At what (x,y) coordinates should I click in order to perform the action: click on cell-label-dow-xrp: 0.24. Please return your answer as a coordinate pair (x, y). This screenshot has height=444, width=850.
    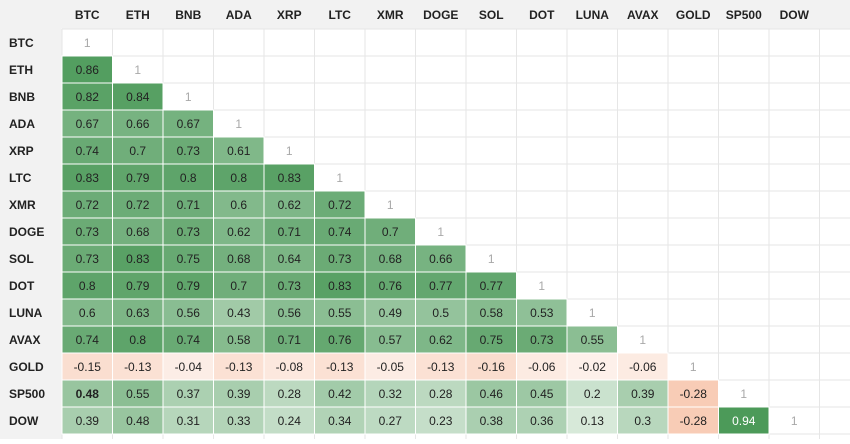
    Looking at the image, I should click on (290, 421).